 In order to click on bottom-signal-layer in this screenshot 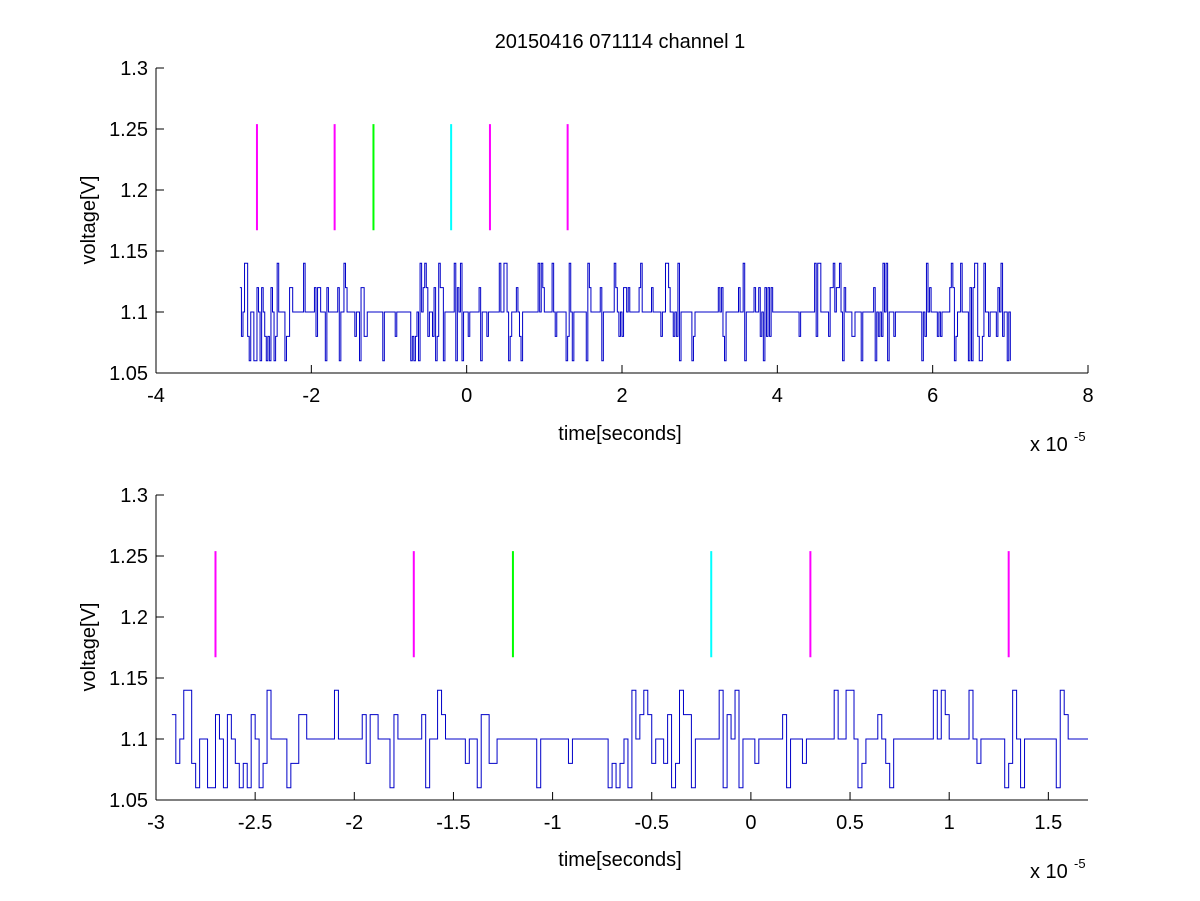, I will do `click(629, 739)`.